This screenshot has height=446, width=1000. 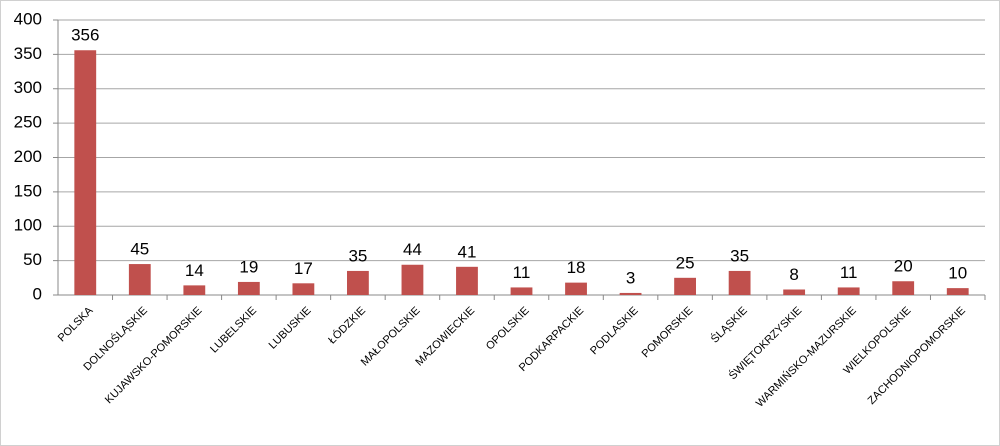 I want to click on y-tick-label: 400, so click(x=28, y=18).